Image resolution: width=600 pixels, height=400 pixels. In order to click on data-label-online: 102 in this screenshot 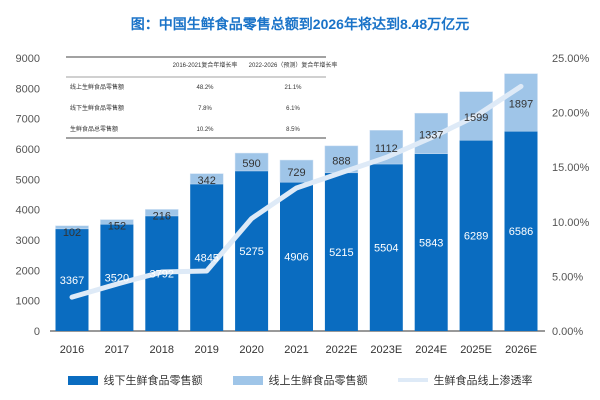, I will do `click(72, 233)`.